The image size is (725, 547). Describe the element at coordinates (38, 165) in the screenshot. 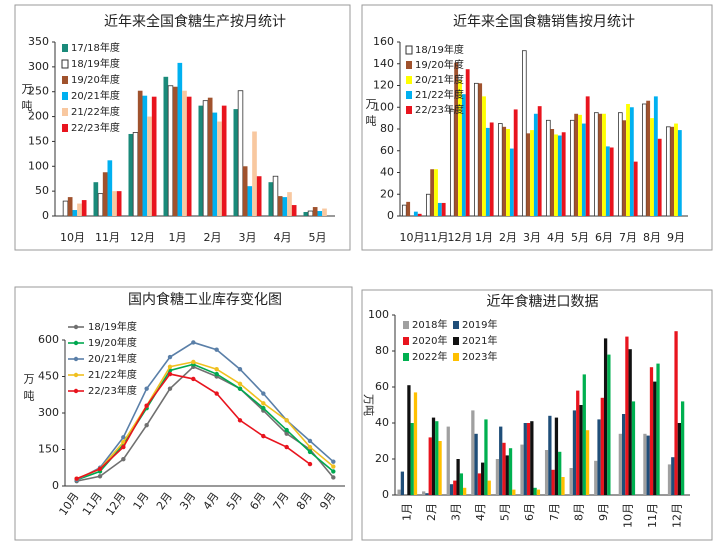

I see `y-tick-label: 100` at that location.